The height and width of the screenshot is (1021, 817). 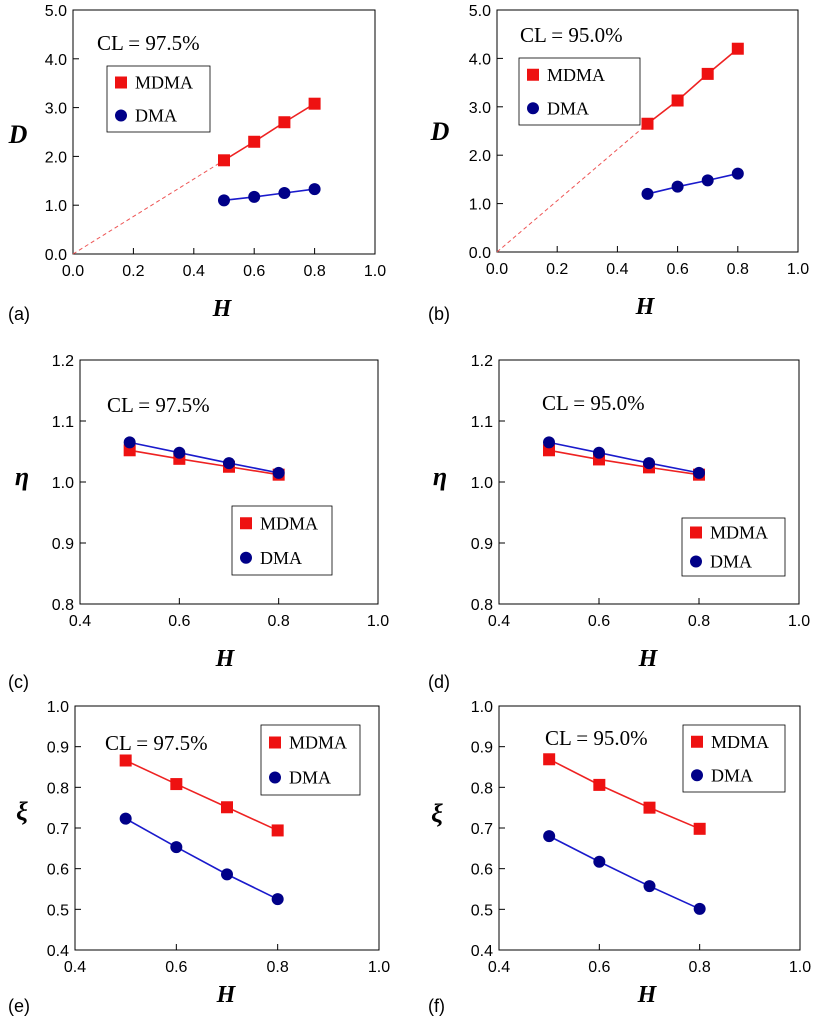 What do you see at coordinates (439, 314) in the screenshot?
I see `panel-label: (b)` at bounding box center [439, 314].